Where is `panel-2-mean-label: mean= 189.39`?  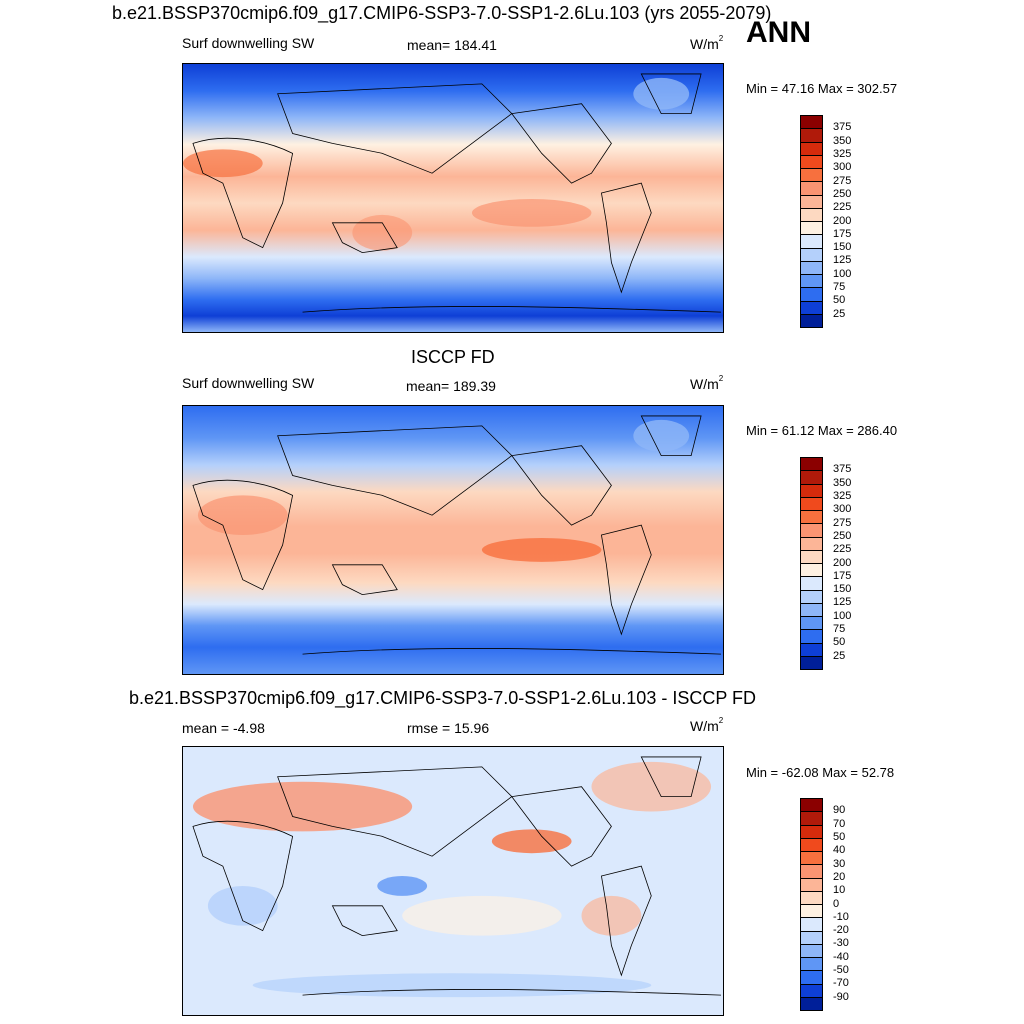 panel-2-mean-label: mean= 189.39 is located at coordinates (451, 386).